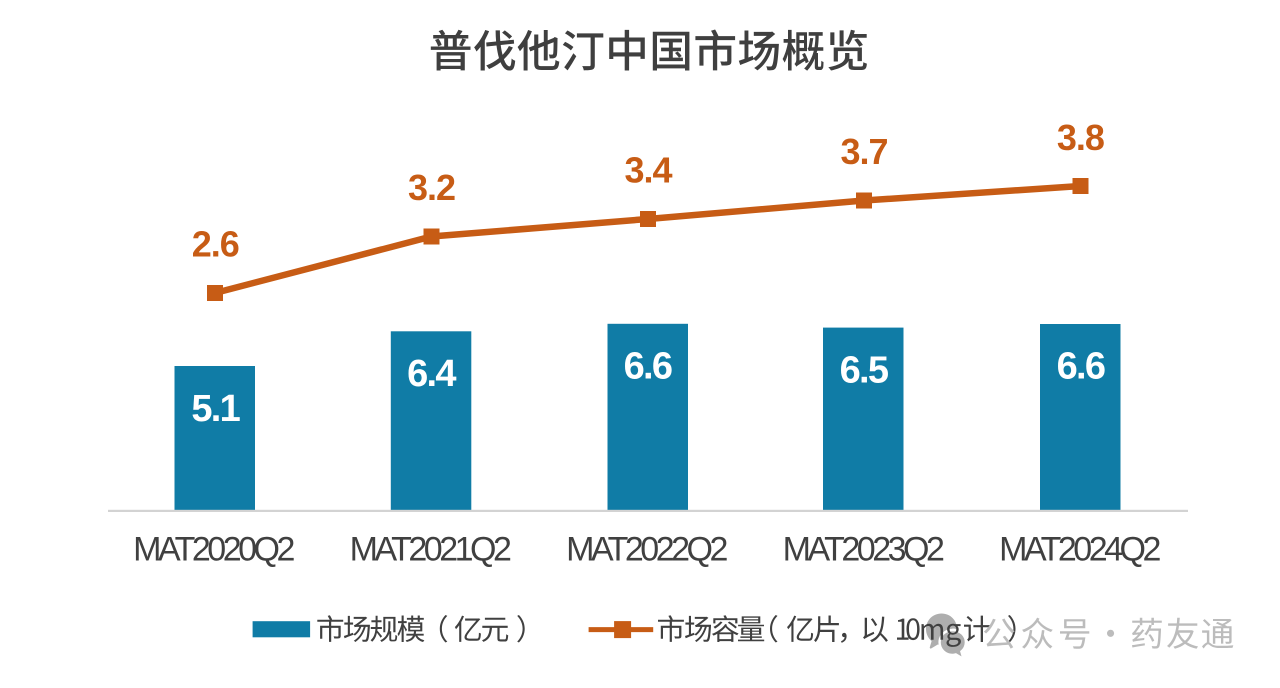 The width and height of the screenshot is (1280, 688). Describe the element at coordinates (431, 374) in the screenshot. I see `svg-text: 6.4` at that location.